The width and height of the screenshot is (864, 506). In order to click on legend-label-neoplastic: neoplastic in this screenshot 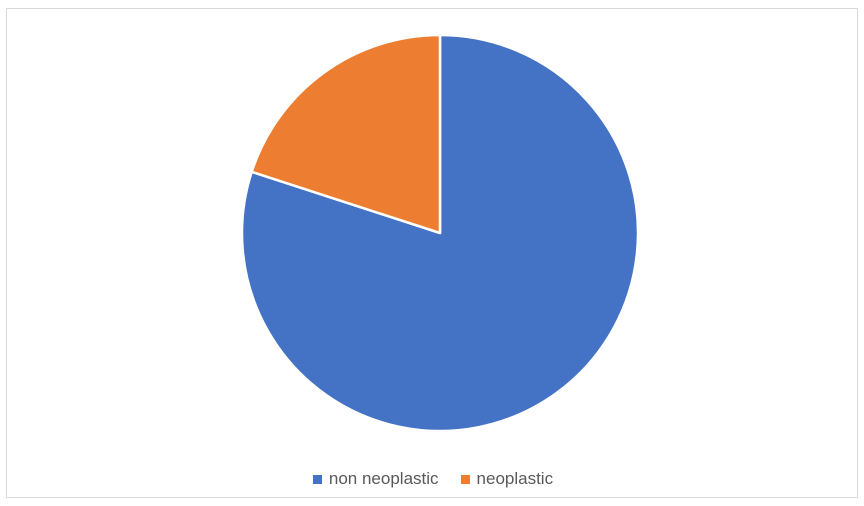, I will do `click(515, 478)`.